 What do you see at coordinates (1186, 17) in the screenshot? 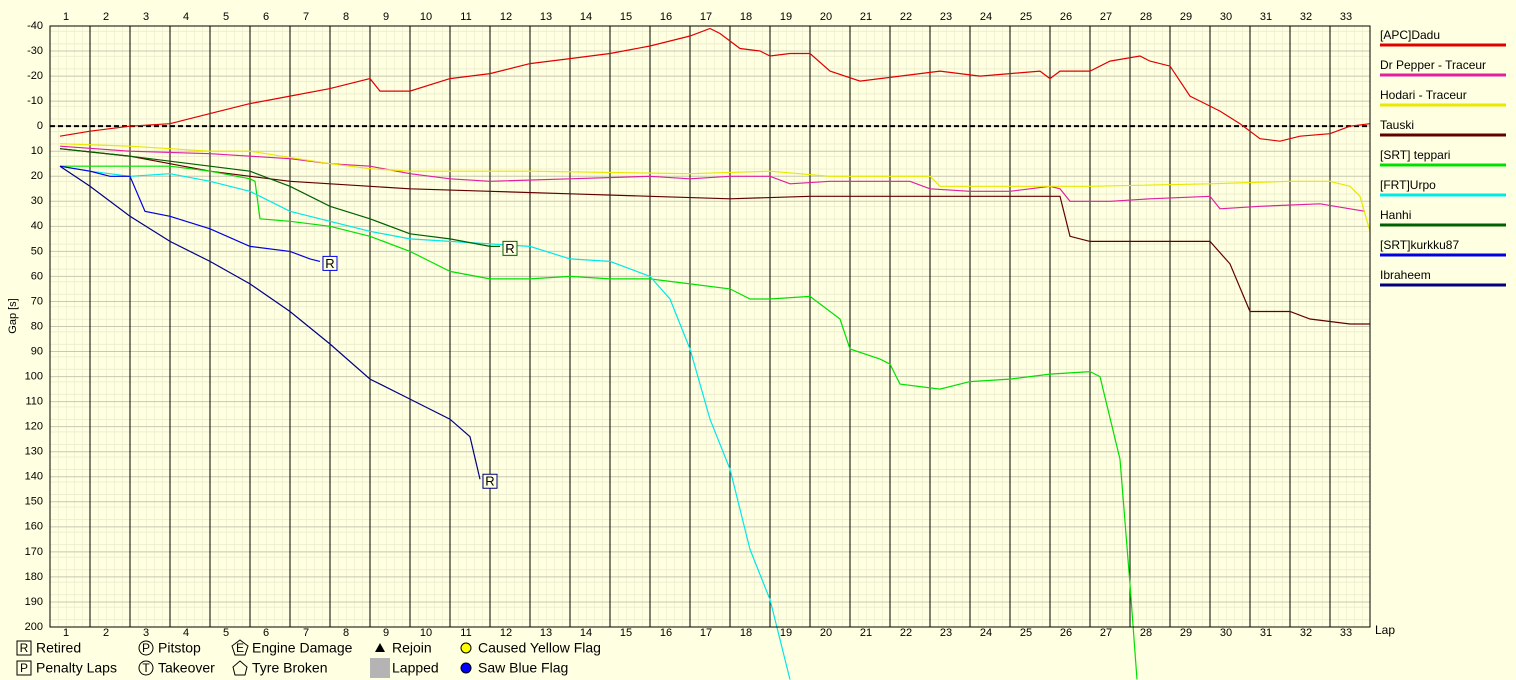
I see `x-tick-label: 29` at bounding box center [1186, 17].